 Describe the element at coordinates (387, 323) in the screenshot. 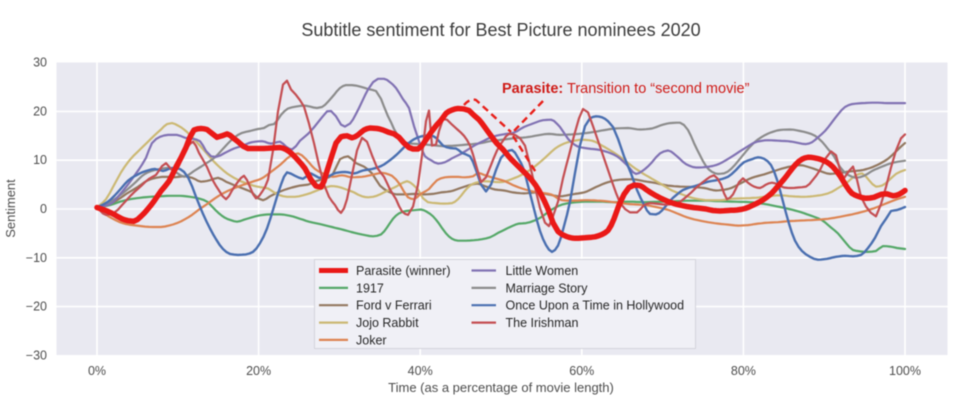

I see `svg-text: Jojo Rabbit` at that location.